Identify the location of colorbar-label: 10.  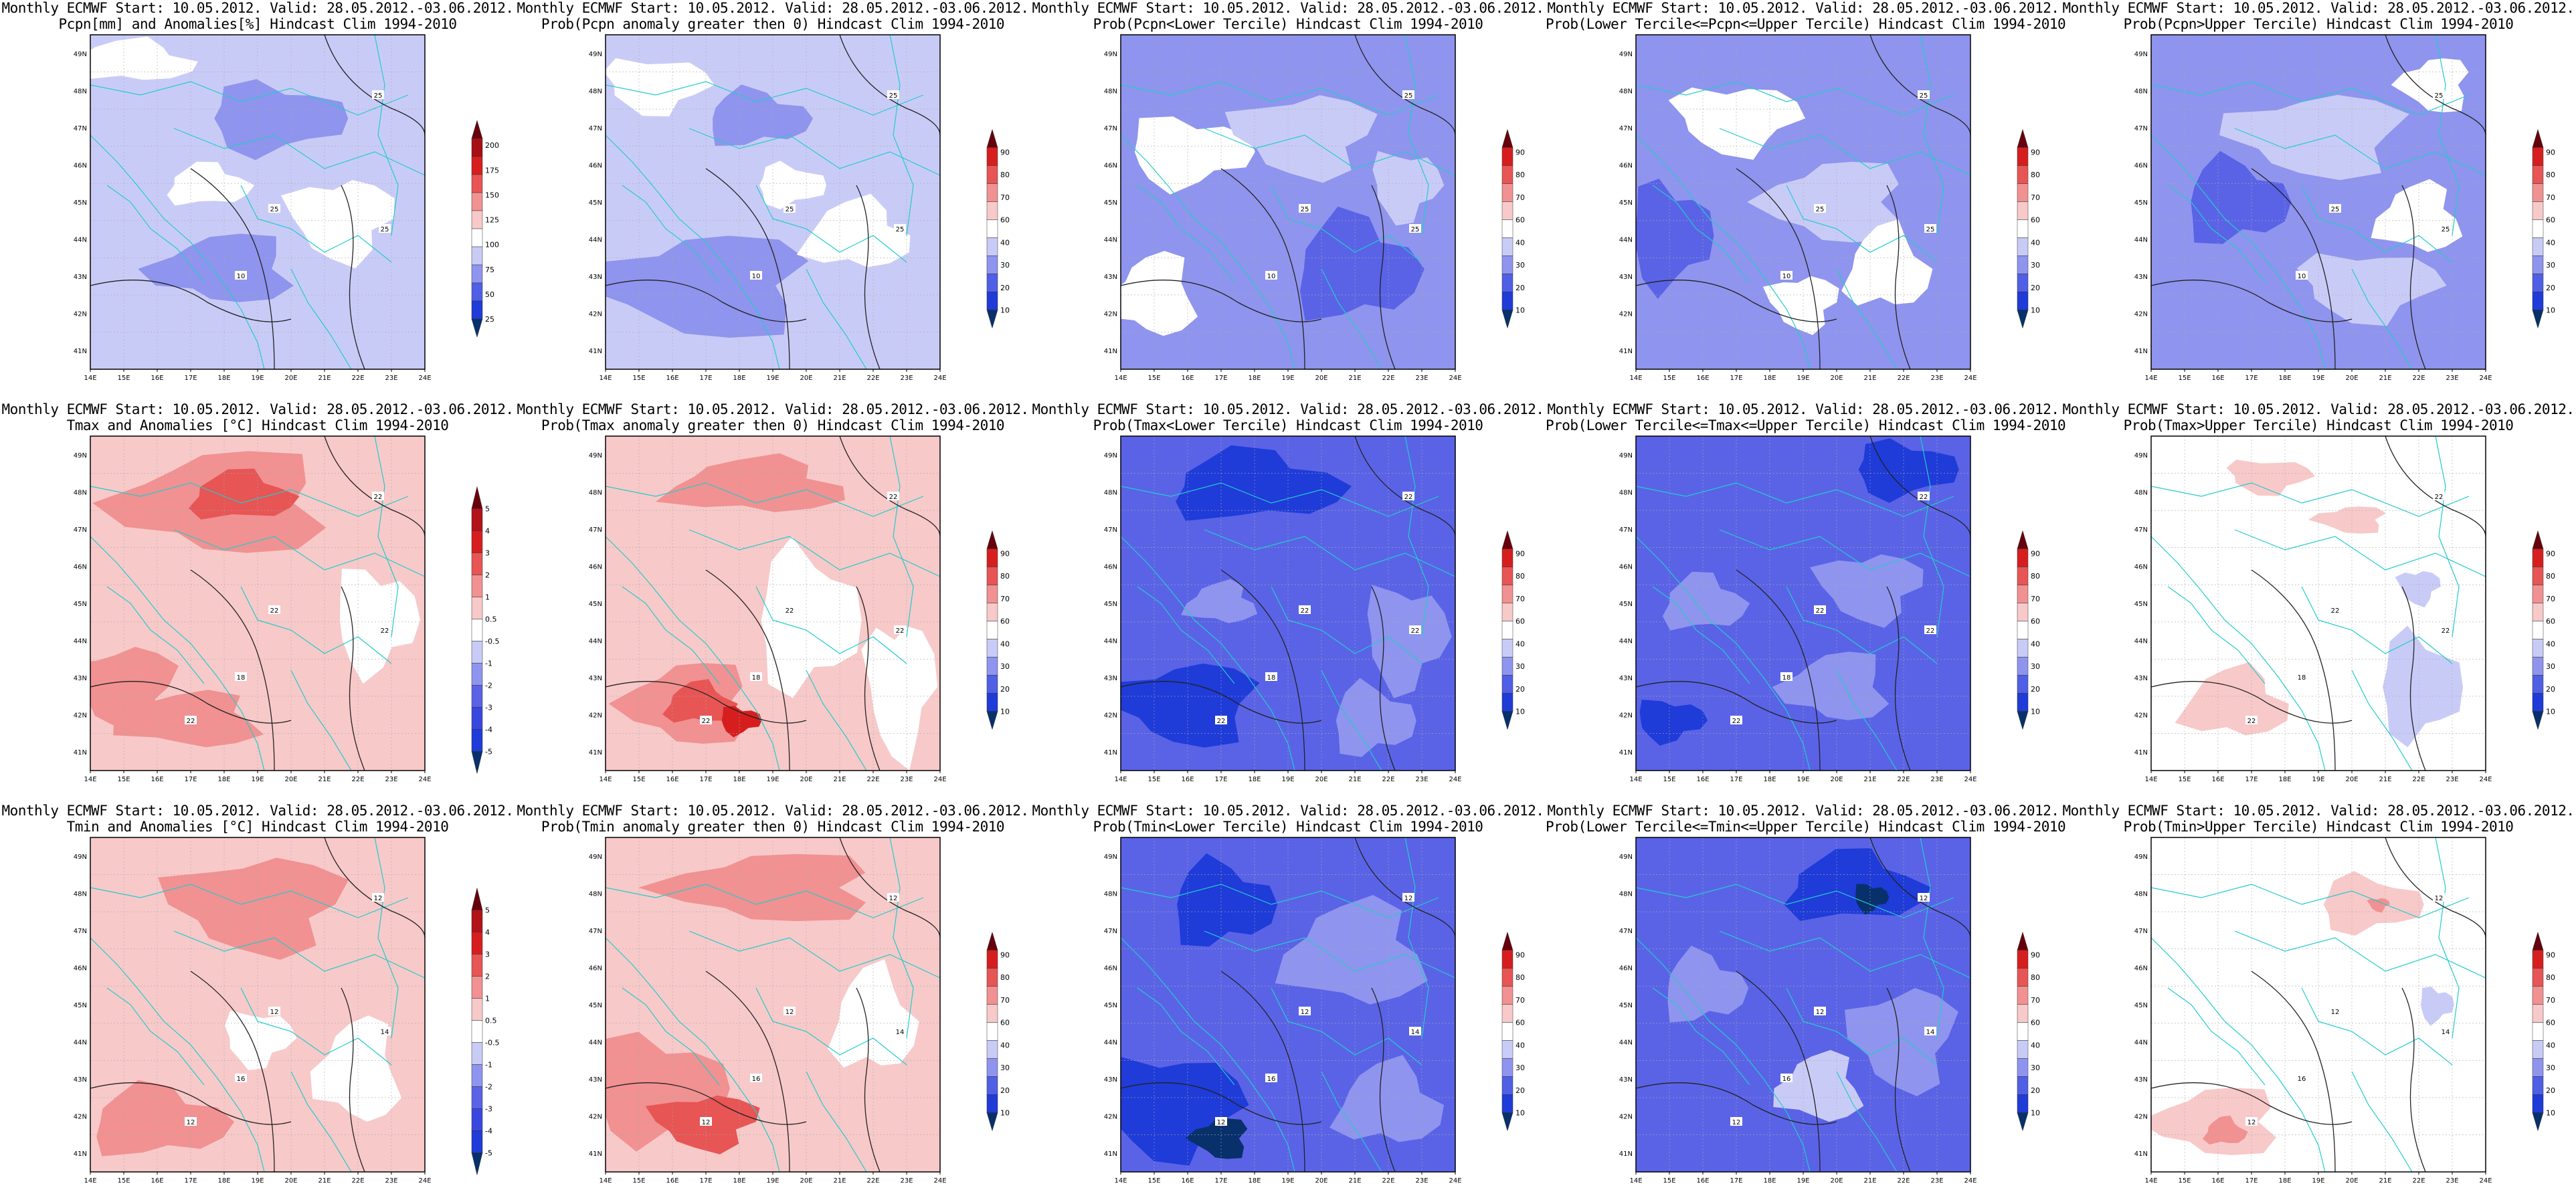
(1520, 712).